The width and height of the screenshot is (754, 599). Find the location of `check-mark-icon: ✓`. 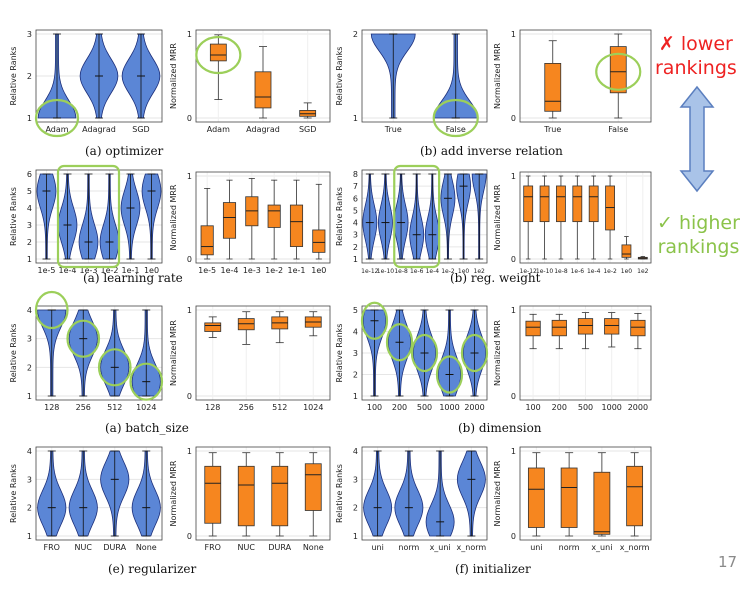

check-mark-icon: ✓ is located at coordinates (665, 223).